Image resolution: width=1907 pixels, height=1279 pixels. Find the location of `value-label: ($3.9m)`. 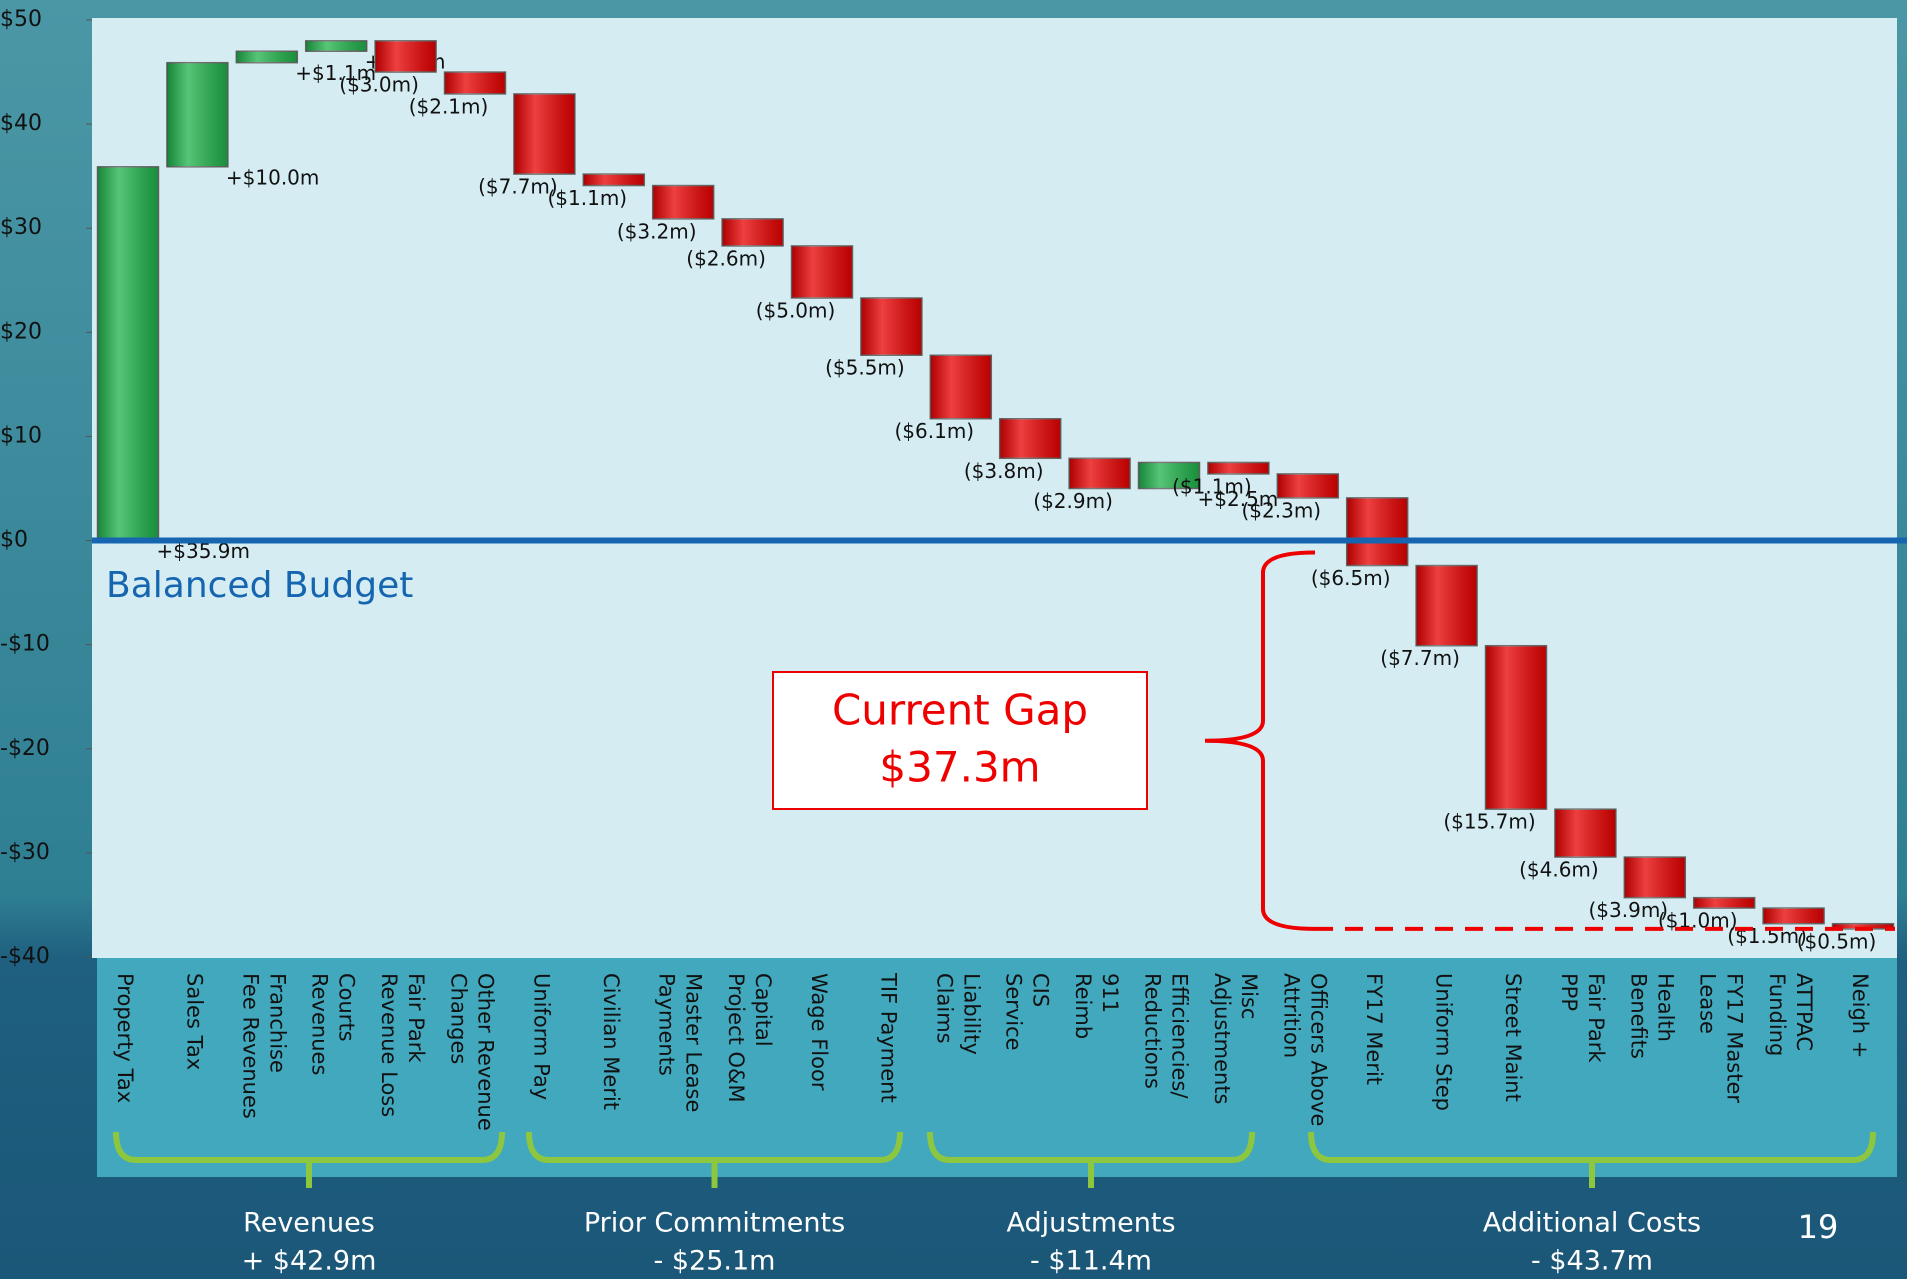

value-label: ($3.9m) is located at coordinates (1628, 910).